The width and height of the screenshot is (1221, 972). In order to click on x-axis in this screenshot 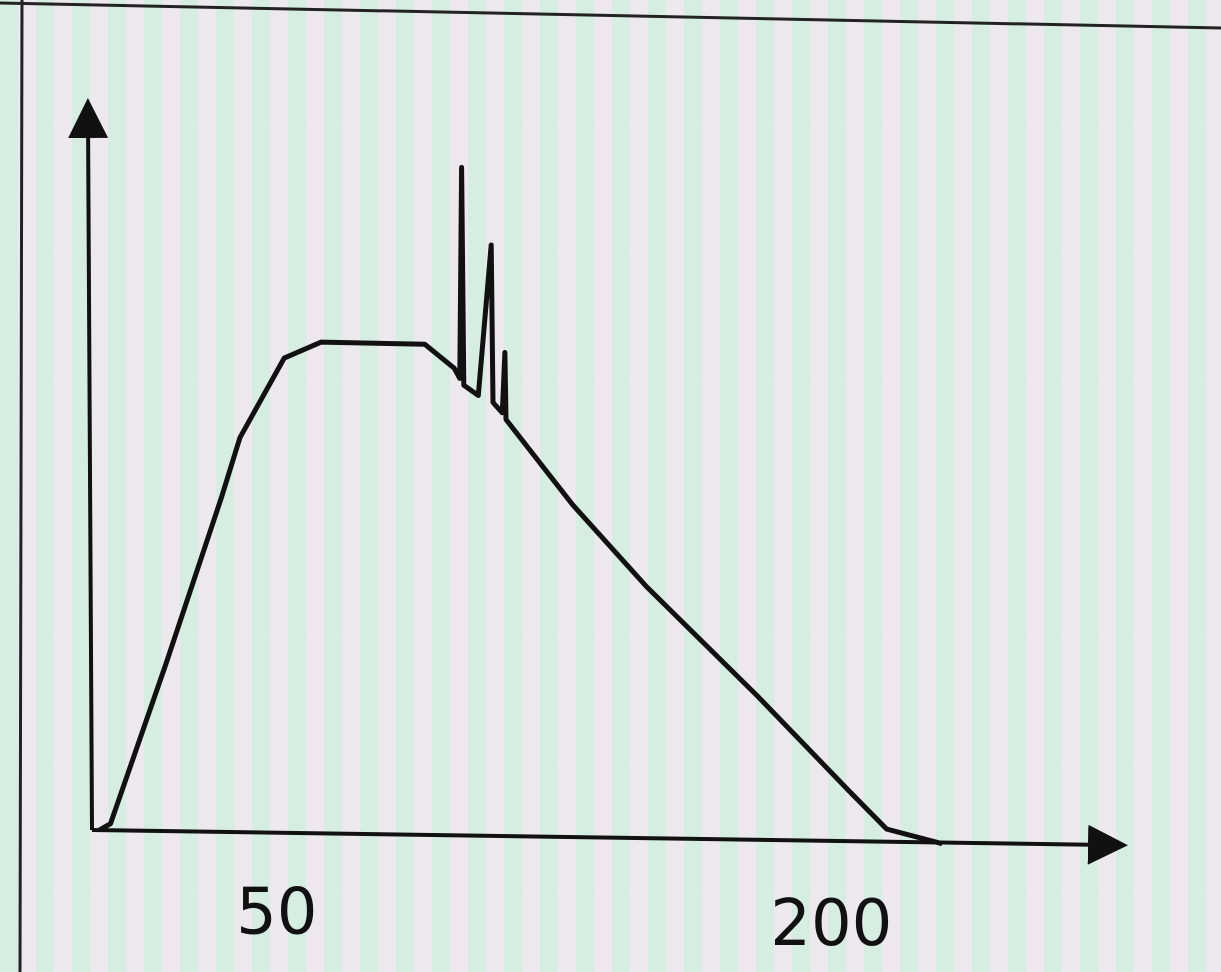, I will do `click(609, 844)`.